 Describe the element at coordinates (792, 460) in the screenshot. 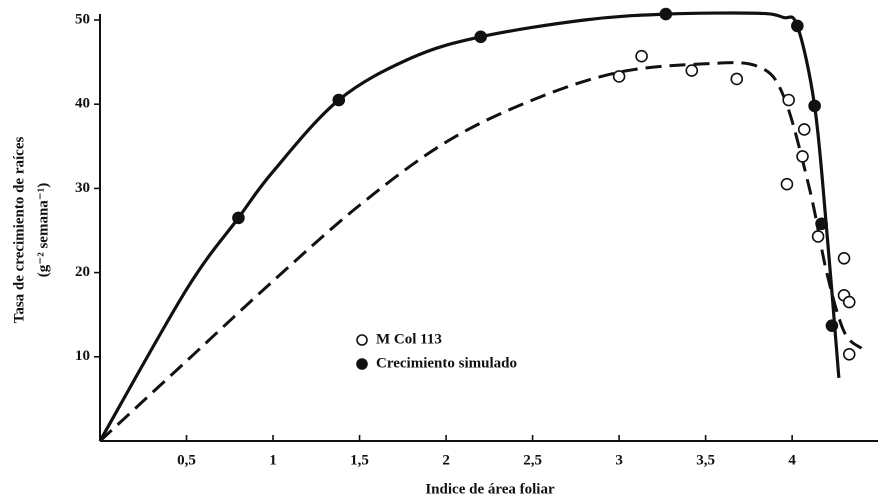

I see `x-tick-label: 4` at that location.